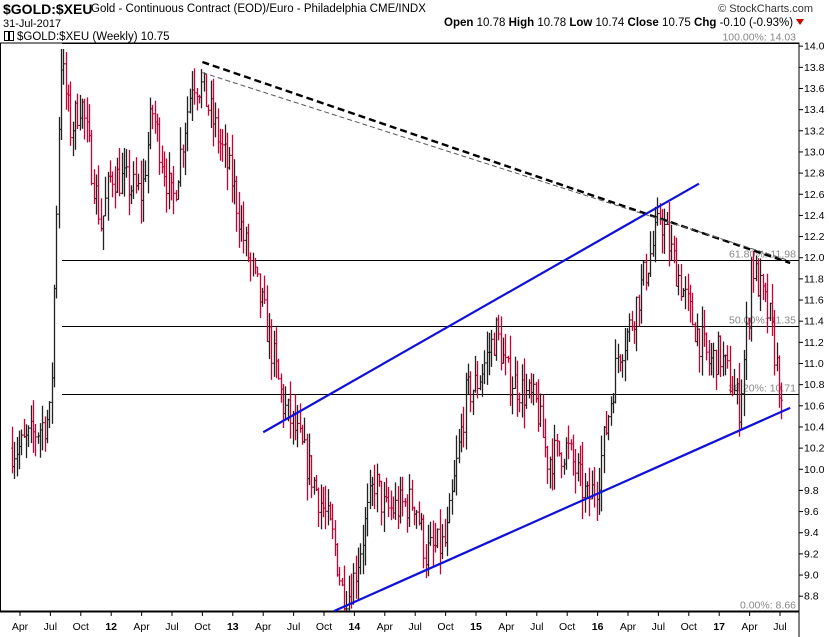 The image size is (829, 637). Describe the element at coordinates (9, 36) in the screenshot. I see `ohlc-bar-legend-icon` at that location.